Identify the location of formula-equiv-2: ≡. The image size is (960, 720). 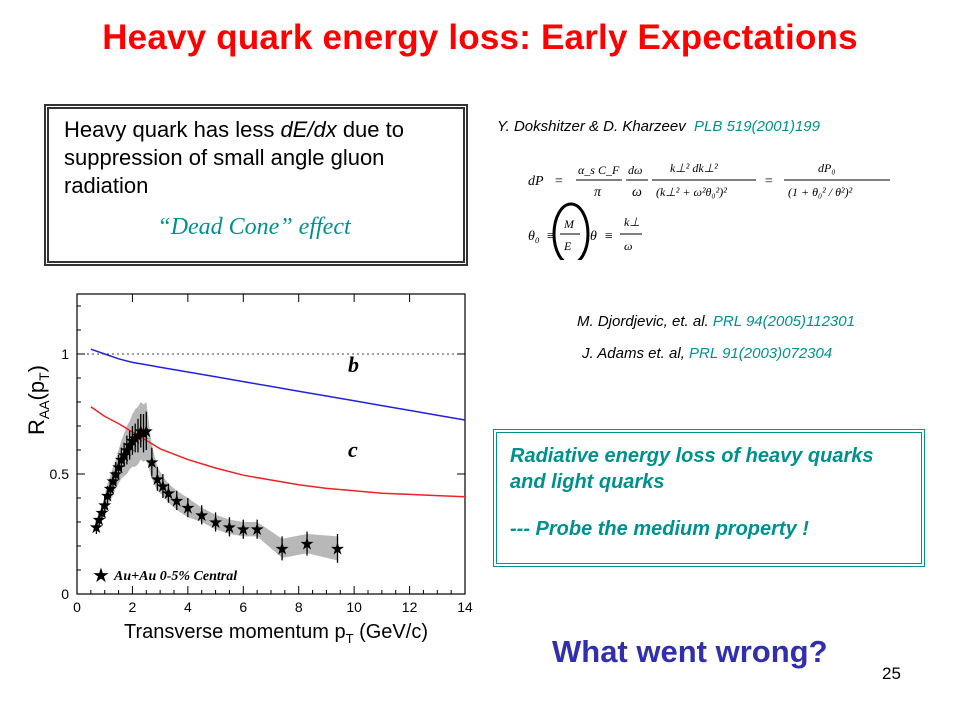
(608, 236).